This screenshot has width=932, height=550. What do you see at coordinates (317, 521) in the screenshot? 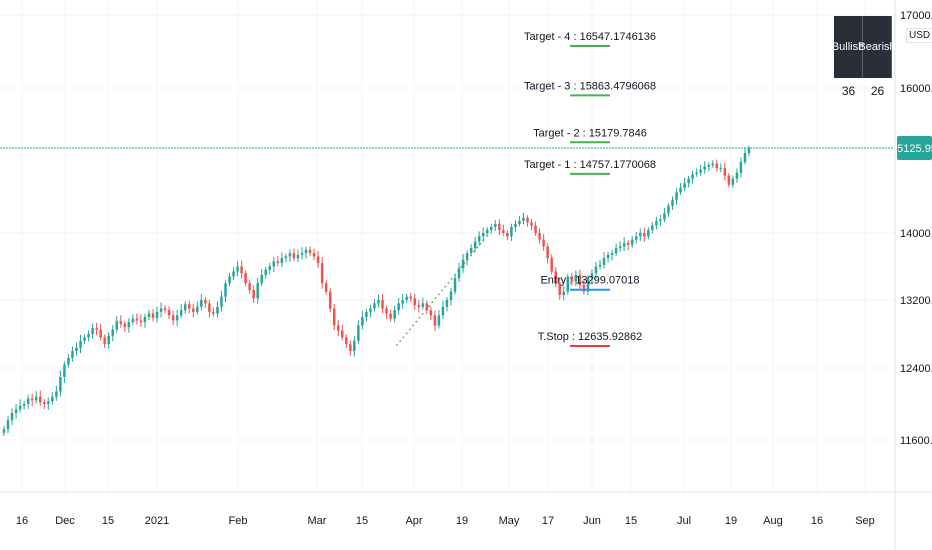
I see `x-tick-label: Mar` at bounding box center [317, 521].